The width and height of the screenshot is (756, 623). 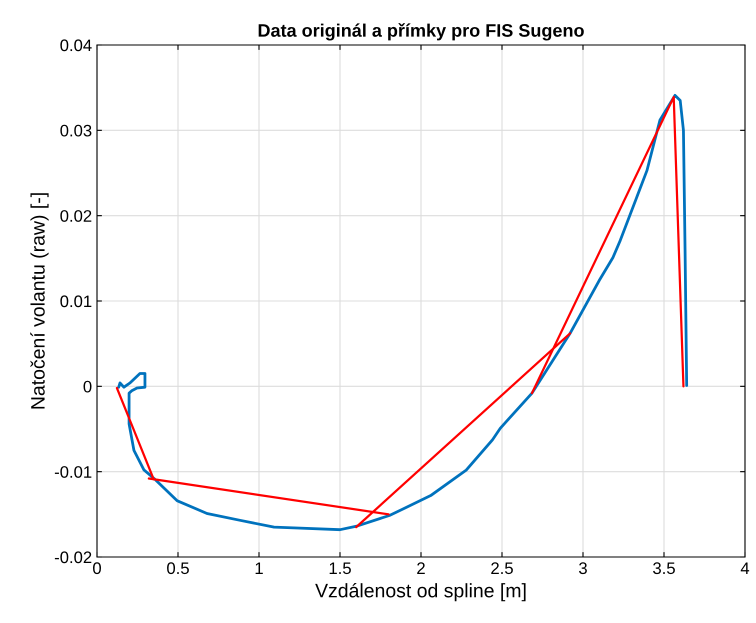 I want to click on y-tick-label: 0.02, so click(x=76, y=216).